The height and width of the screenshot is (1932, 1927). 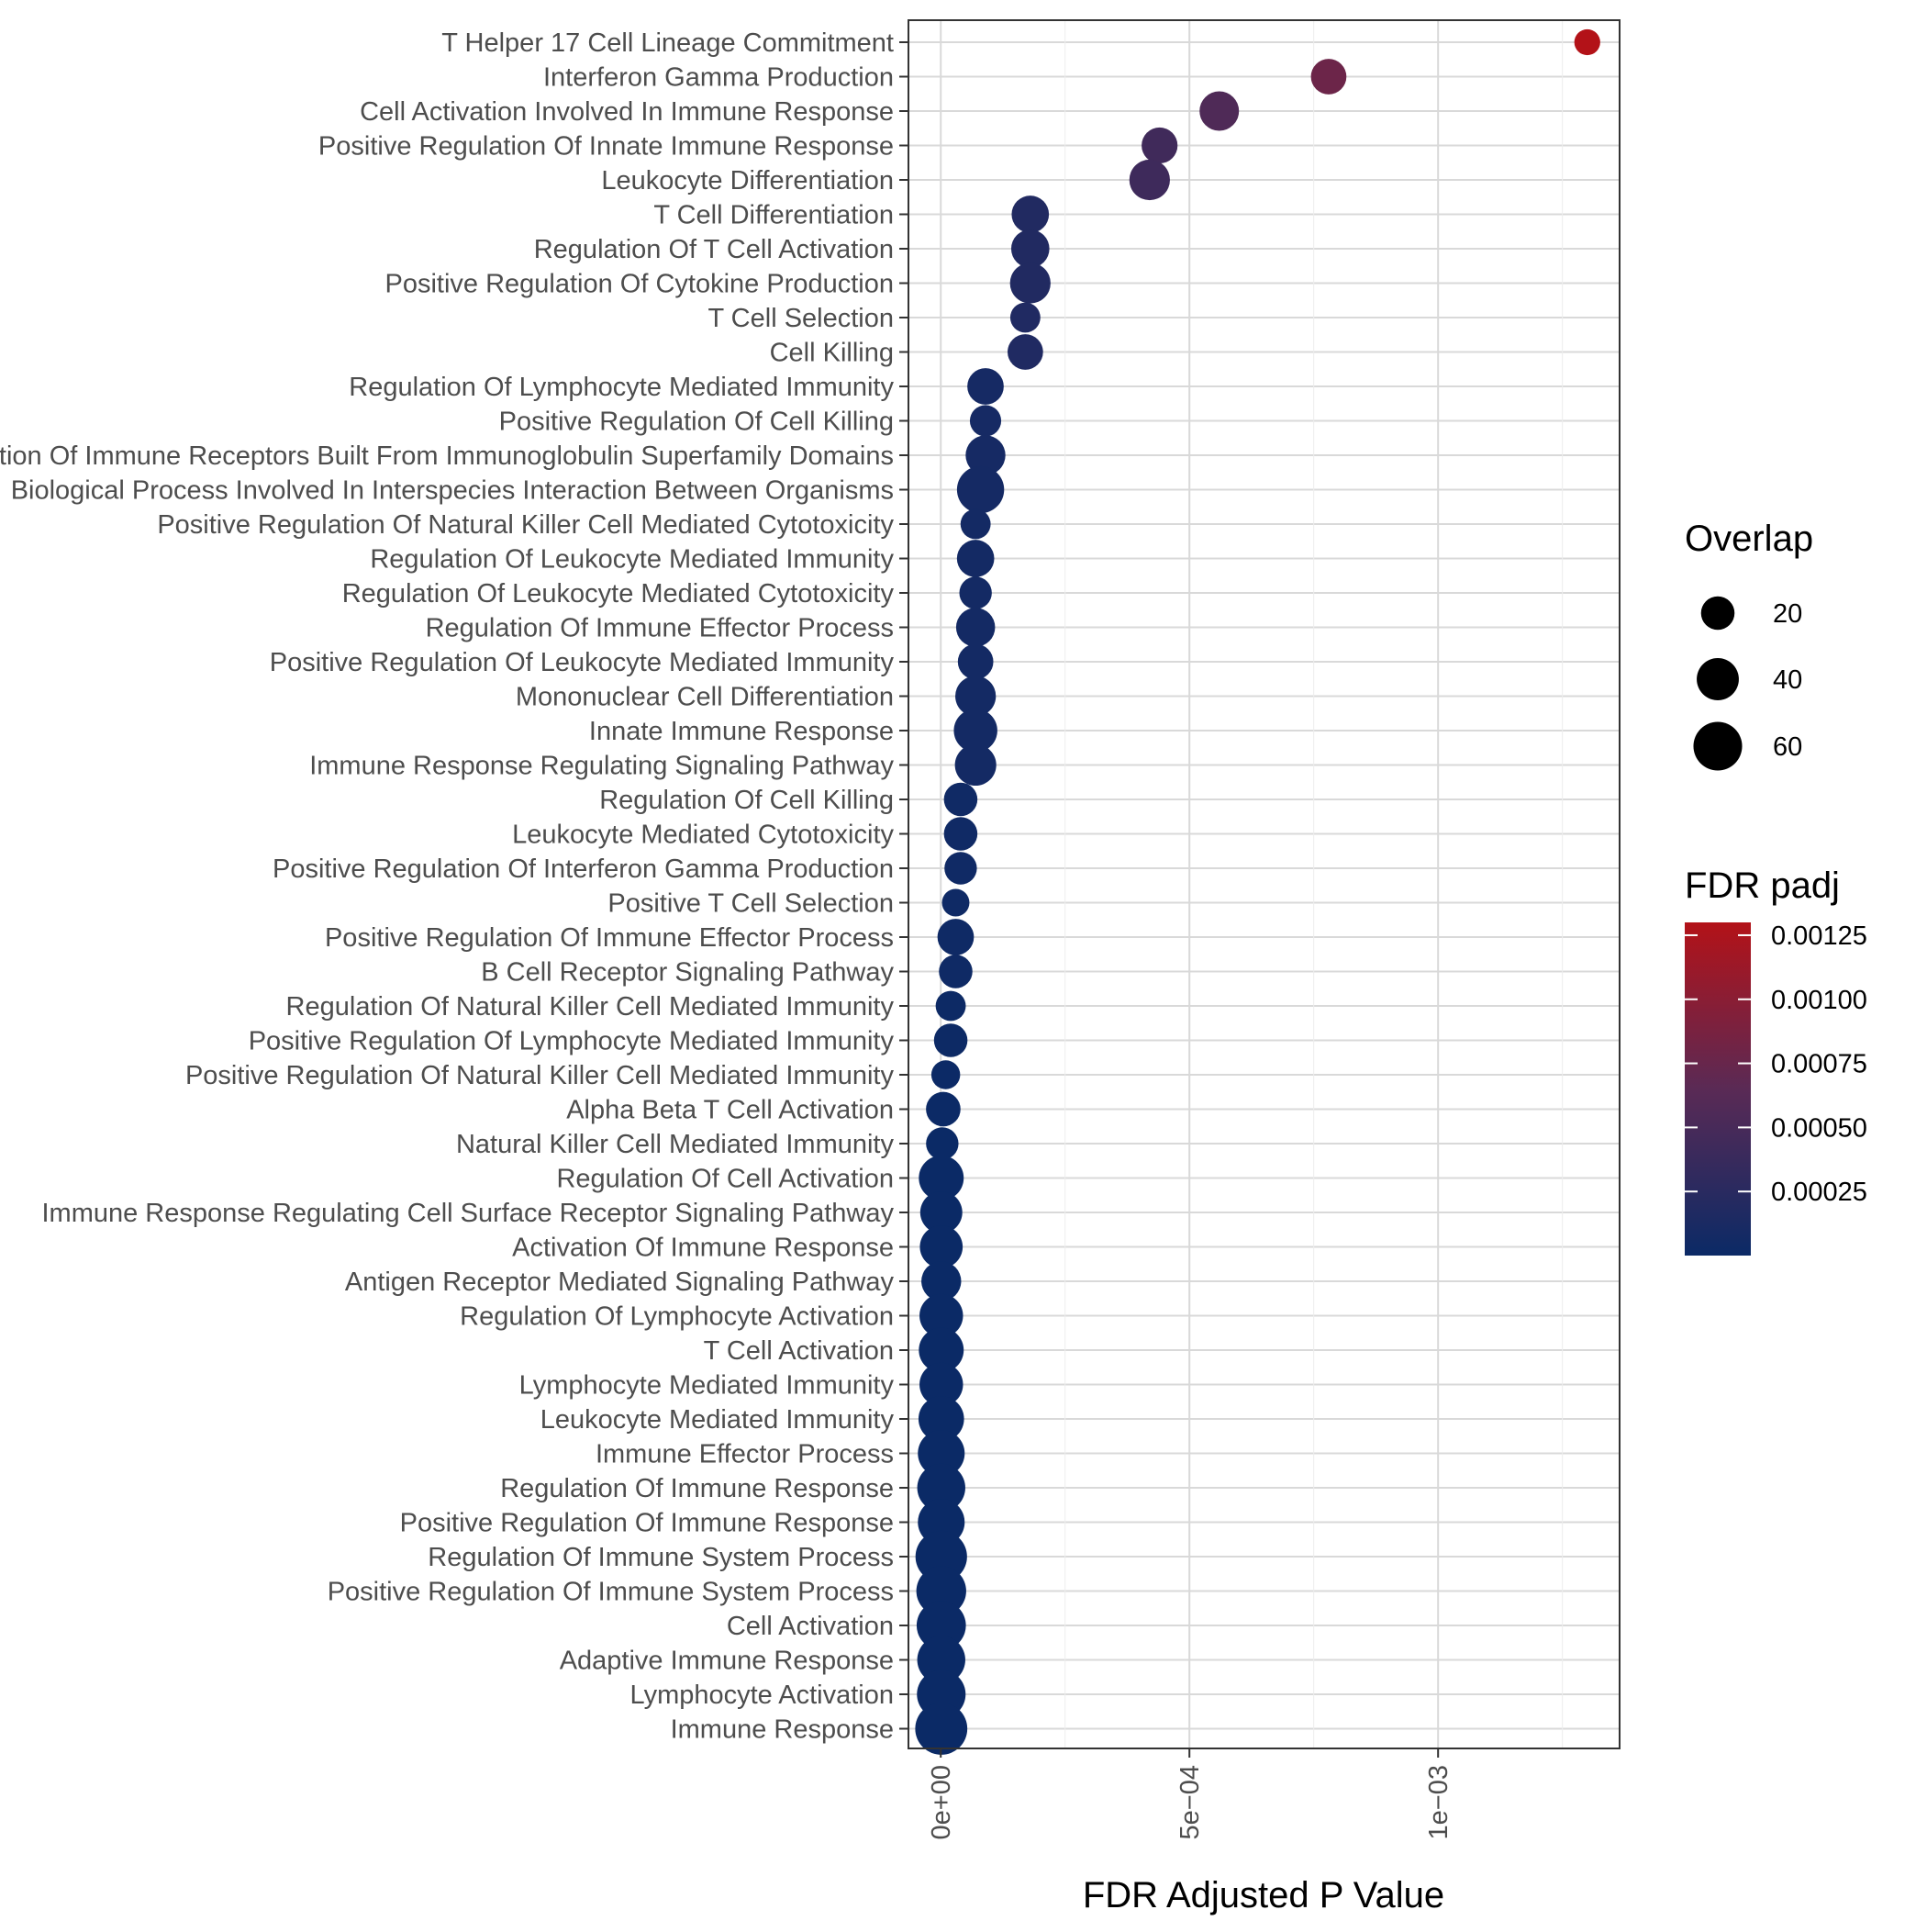 What do you see at coordinates (725, 1179) in the screenshot?
I see `y-tick-label: Regulation Of Cell Activation` at bounding box center [725, 1179].